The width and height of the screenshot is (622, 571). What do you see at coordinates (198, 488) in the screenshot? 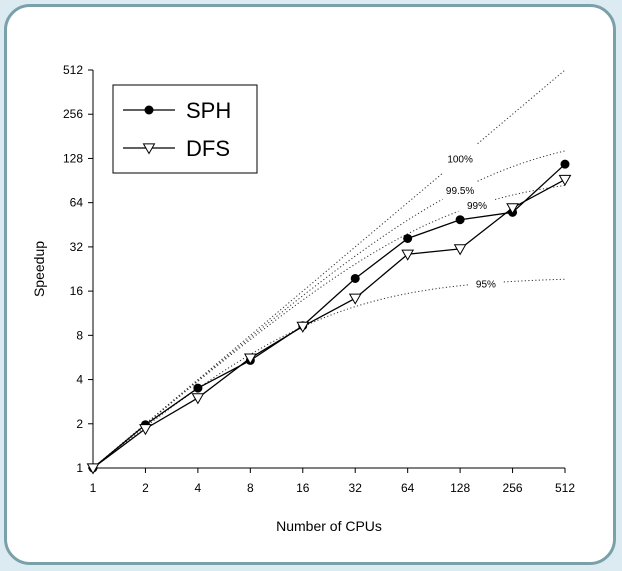
I see `x-tick-label: 4` at bounding box center [198, 488].